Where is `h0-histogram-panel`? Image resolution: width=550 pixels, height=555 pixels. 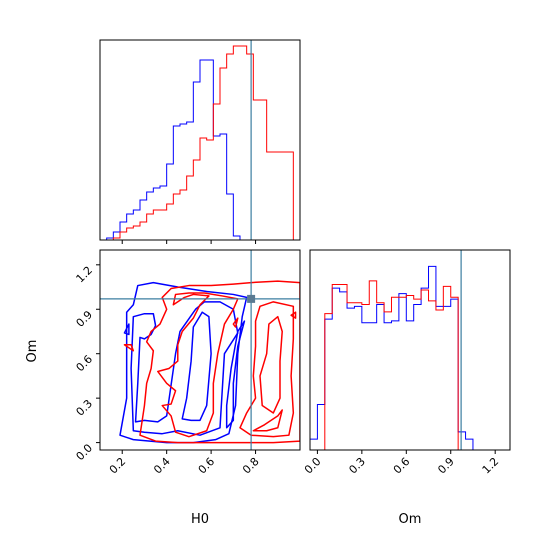 h0-histogram-panel is located at coordinates (200, 141).